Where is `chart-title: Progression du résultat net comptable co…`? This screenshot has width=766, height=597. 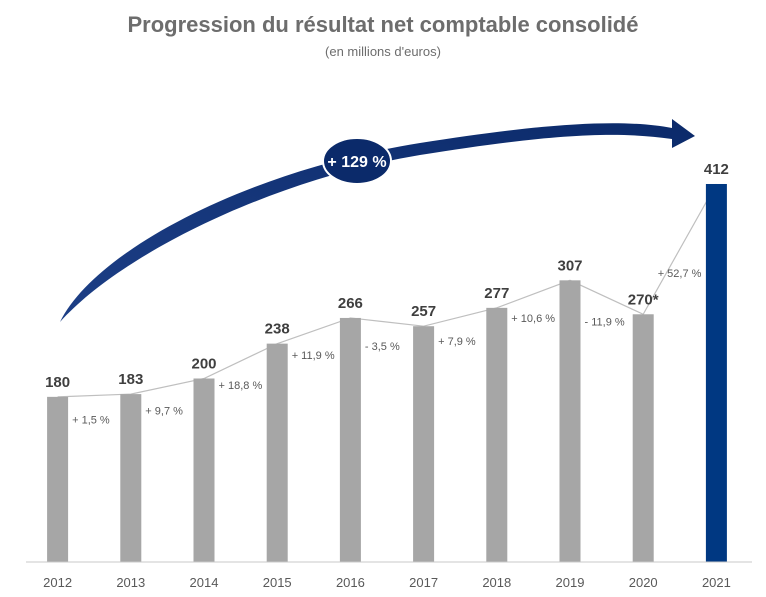
chart-title: Progression du résultat net comptable co… is located at coordinates (383, 24).